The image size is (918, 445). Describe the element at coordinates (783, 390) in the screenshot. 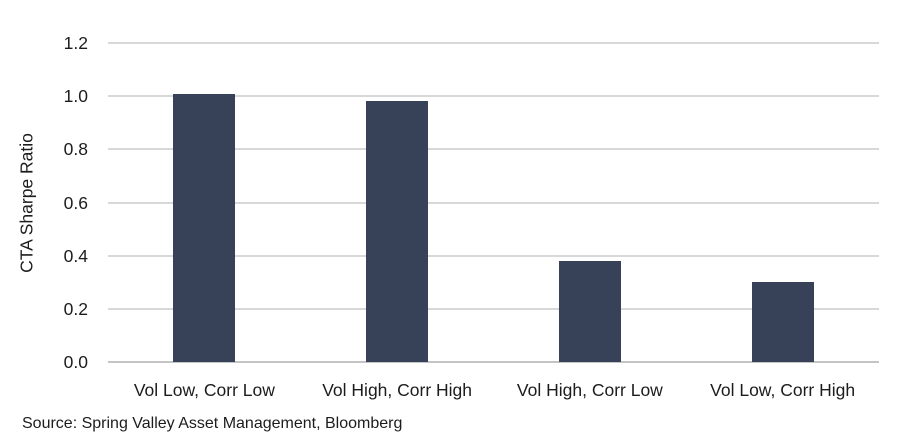

I see `x-category-label: Vol Low, Corr High` at that location.